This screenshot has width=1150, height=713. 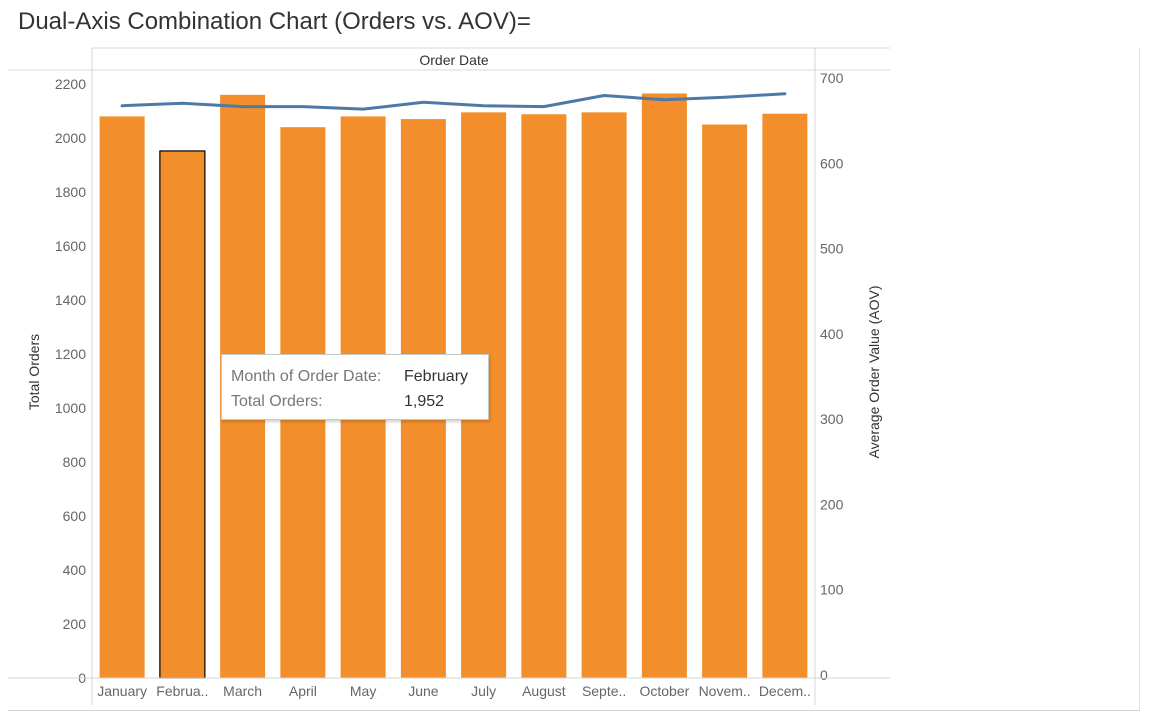 I want to click on left-tick-label: 1600, so click(x=70, y=246).